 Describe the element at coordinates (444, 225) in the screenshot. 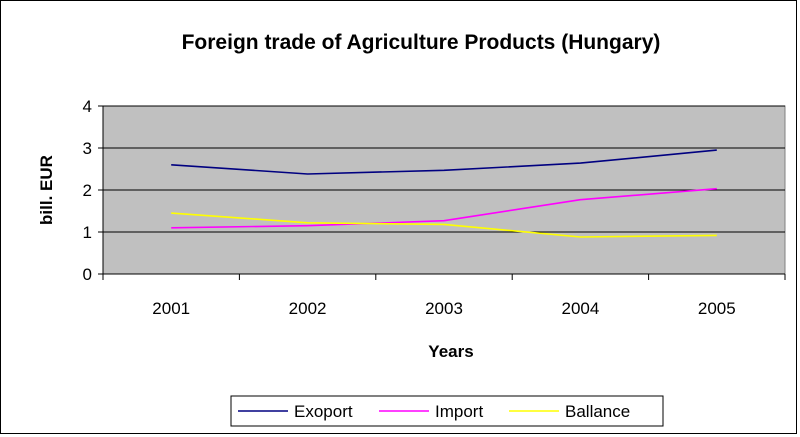

I see `series-line-ballance` at that location.